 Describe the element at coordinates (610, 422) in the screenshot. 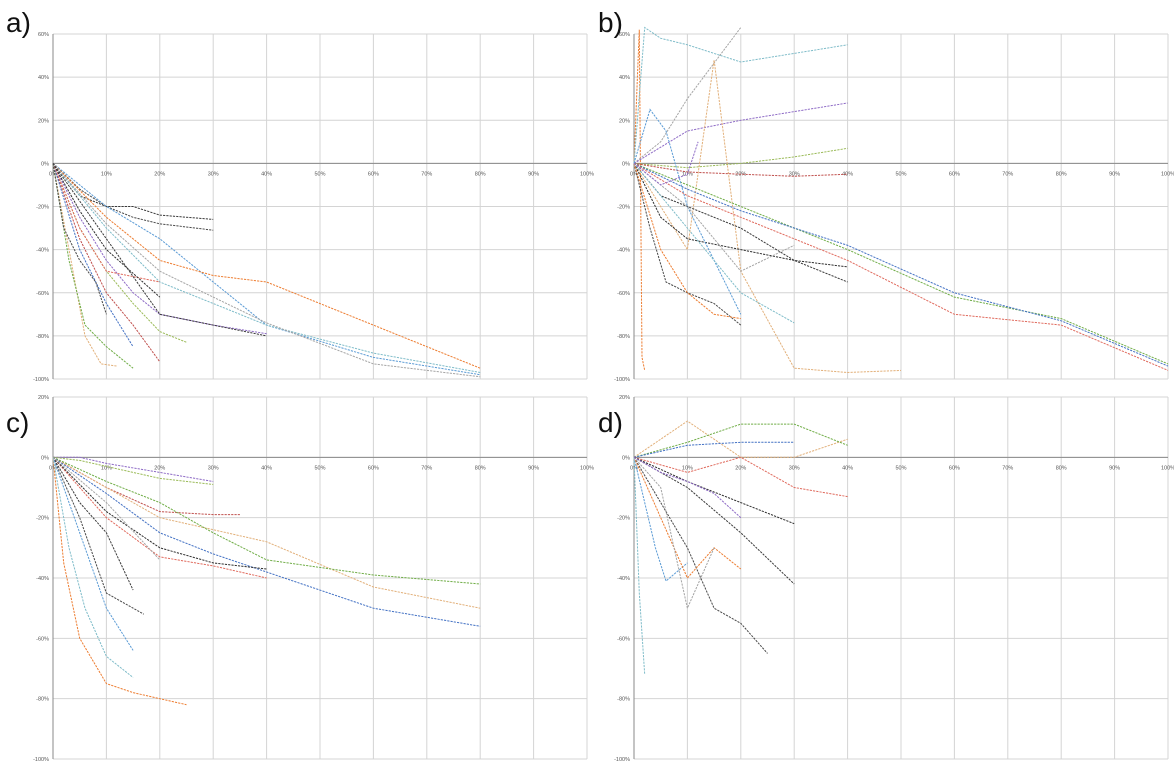

I see `panel-label: d)` at that location.